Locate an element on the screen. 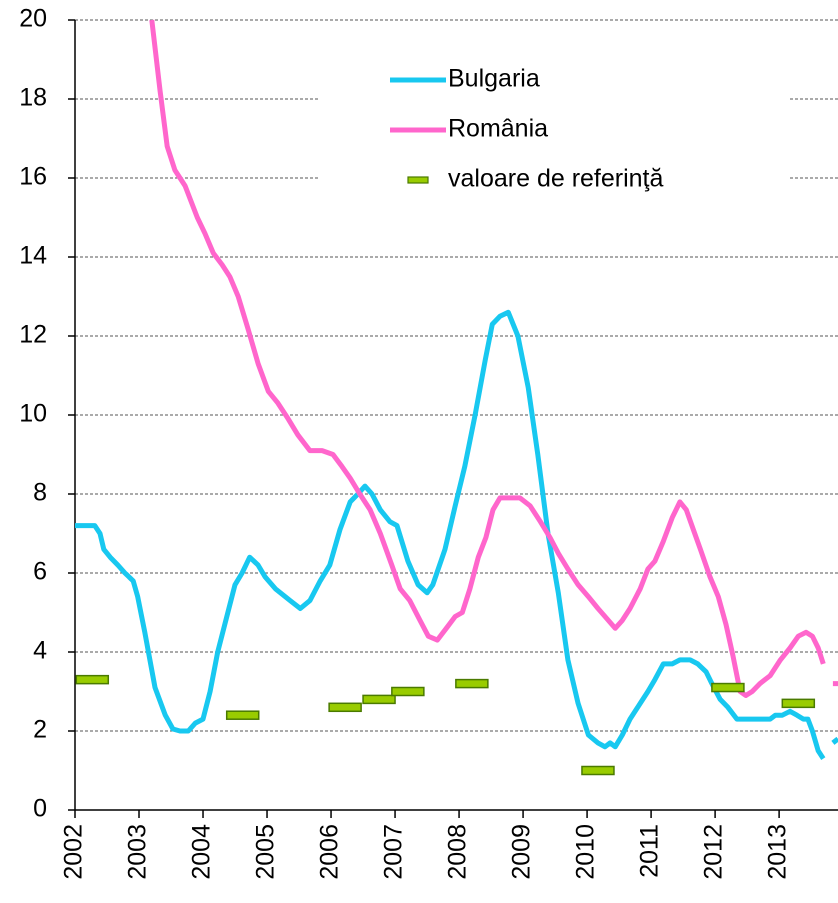 The image size is (838, 903). y-tick-label: 6 is located at coordinates (40, 572).